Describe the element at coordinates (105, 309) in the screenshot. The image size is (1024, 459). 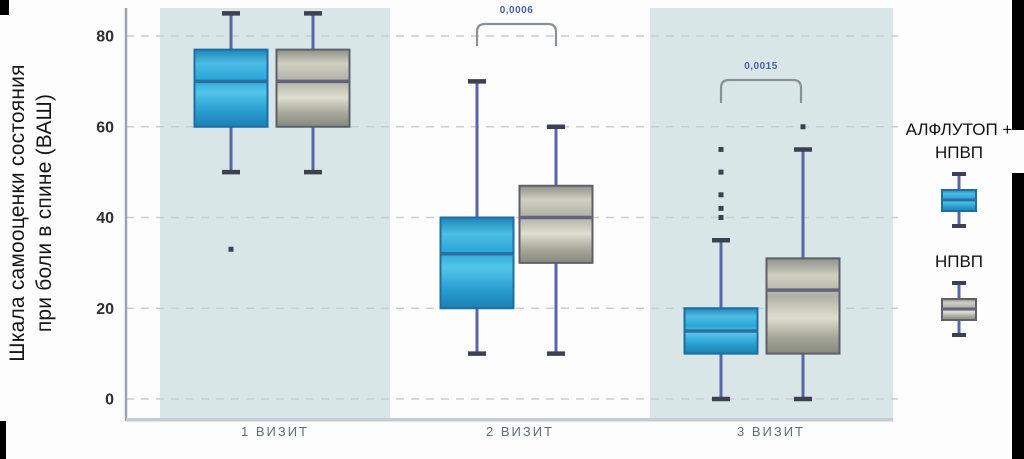
I see `y-tick-label: 20` at that location.